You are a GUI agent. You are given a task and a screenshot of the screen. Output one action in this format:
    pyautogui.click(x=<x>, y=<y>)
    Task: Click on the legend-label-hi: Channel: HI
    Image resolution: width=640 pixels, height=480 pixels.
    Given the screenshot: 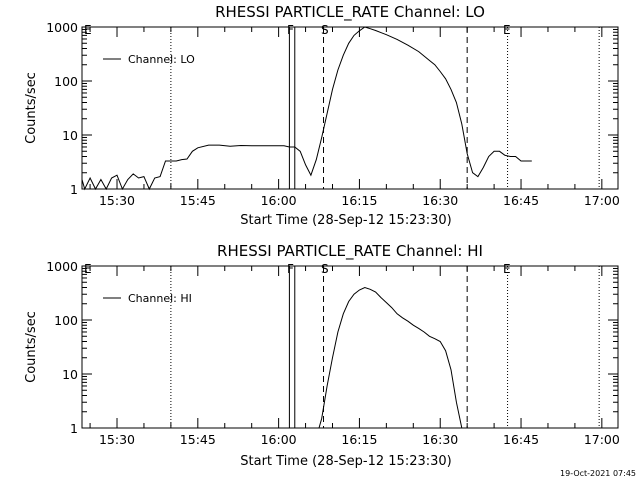 What is the action you would take?
    pyautogui.click(x=160, y=298)
    